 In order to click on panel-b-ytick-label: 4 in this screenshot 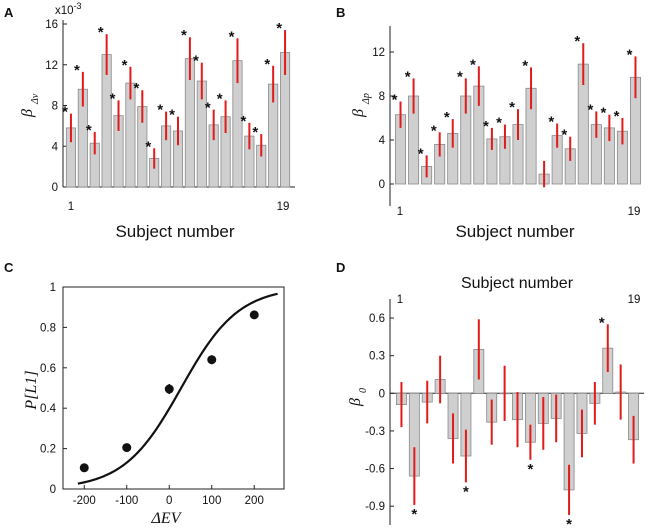, I will do `click(382, 141)`.